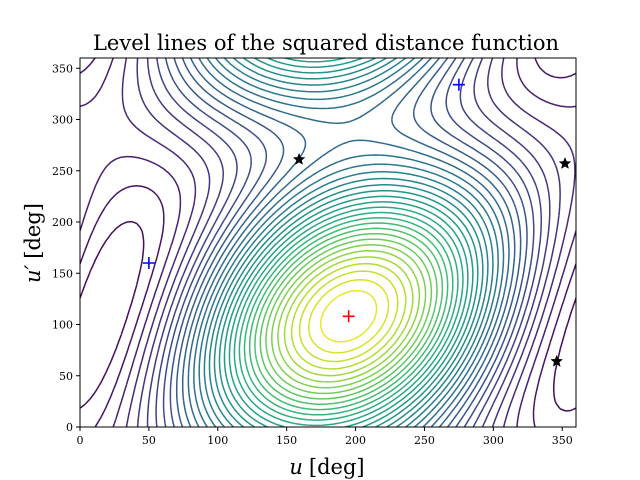 The width and height of the screenshot is (640, 480). I want to click on x-tick-label: 150, so click(286, 440).